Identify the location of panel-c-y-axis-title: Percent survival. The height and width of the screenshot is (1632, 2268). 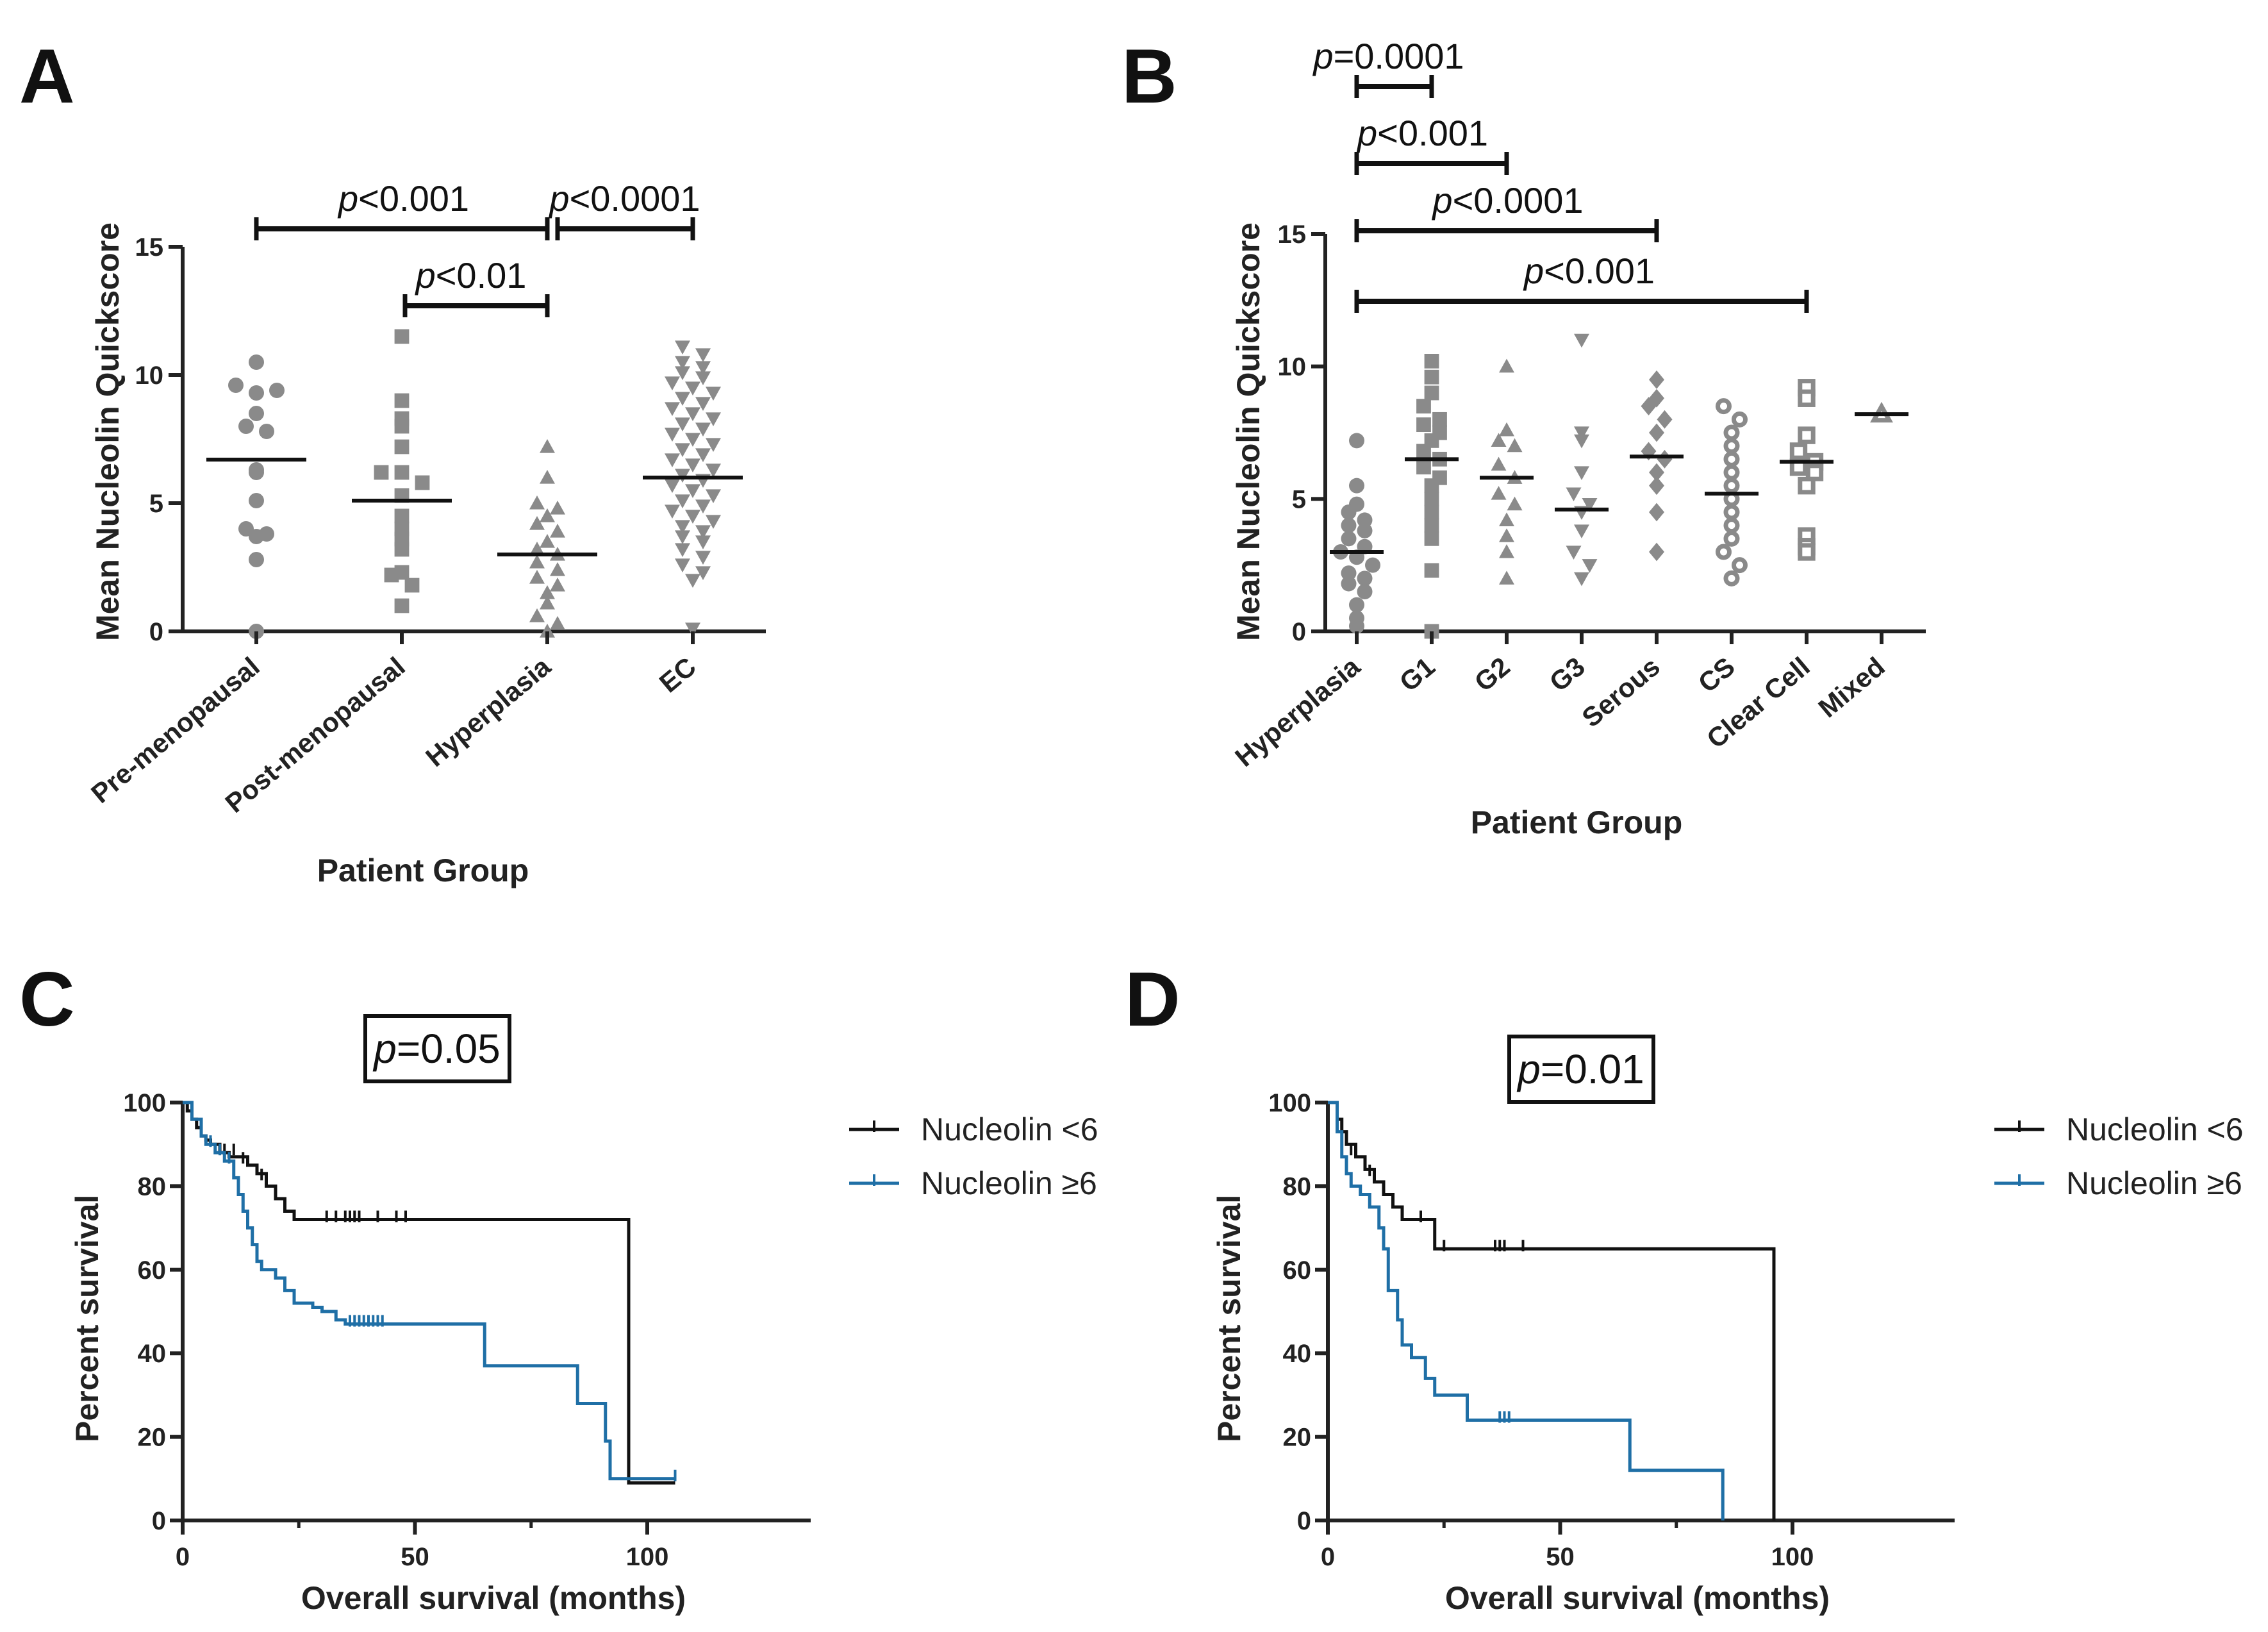
(87, 1318).